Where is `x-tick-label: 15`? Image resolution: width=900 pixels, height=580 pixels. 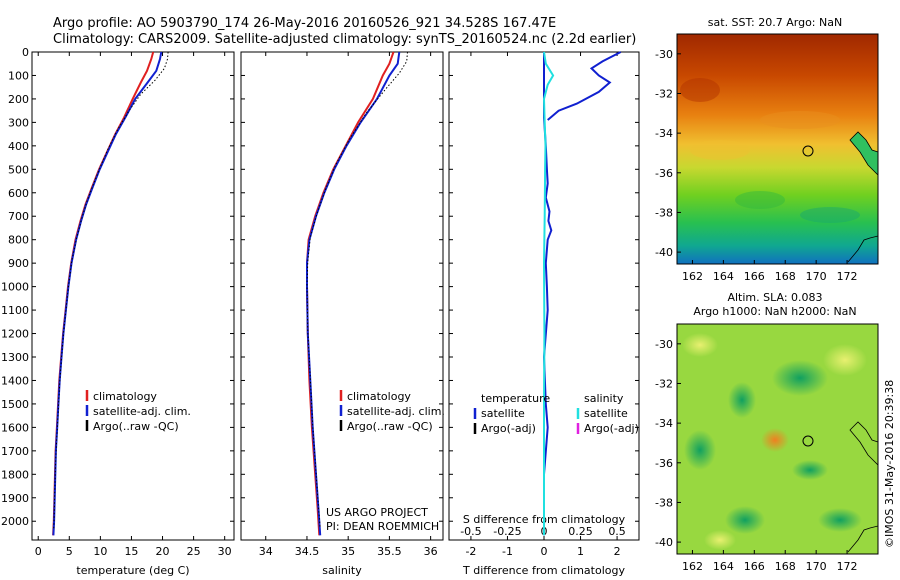 x-tick-label: 15 is located at coordinates (131, 551).